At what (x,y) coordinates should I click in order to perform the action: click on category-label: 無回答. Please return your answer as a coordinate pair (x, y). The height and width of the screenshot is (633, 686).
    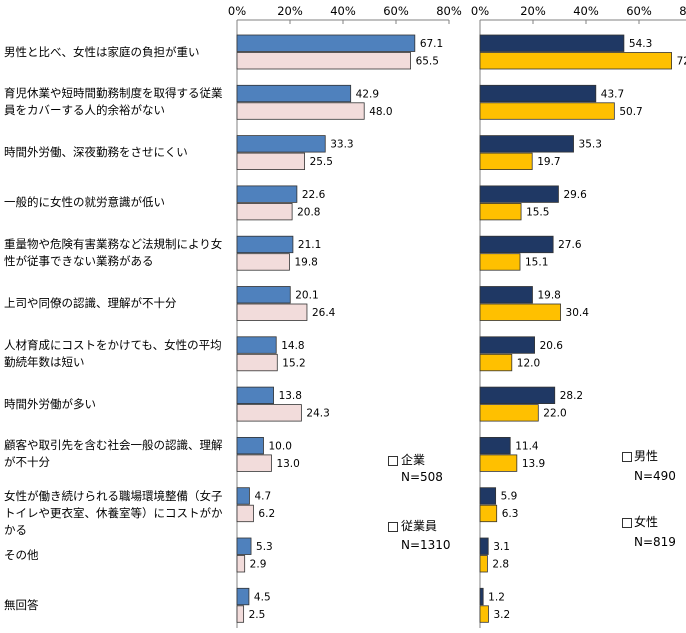
    Looking at the image, I should click on (21, 604).